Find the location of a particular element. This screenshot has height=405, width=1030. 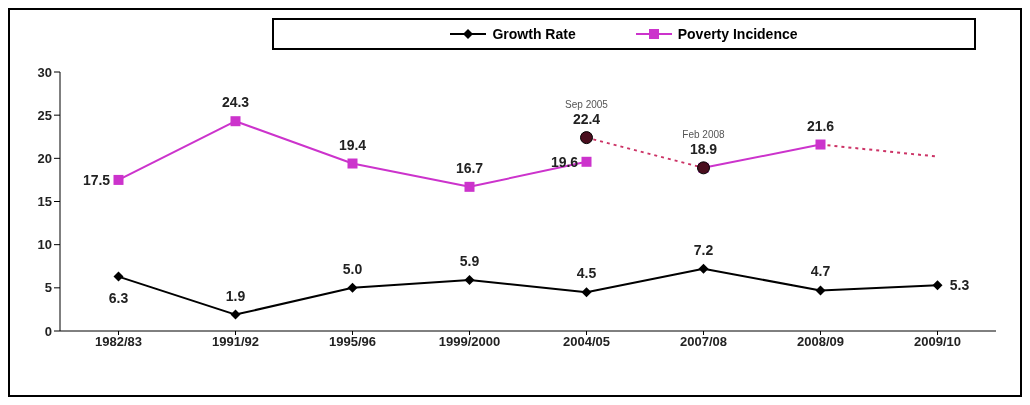

data-label: 1.9 is located at coordinates (235, 295).